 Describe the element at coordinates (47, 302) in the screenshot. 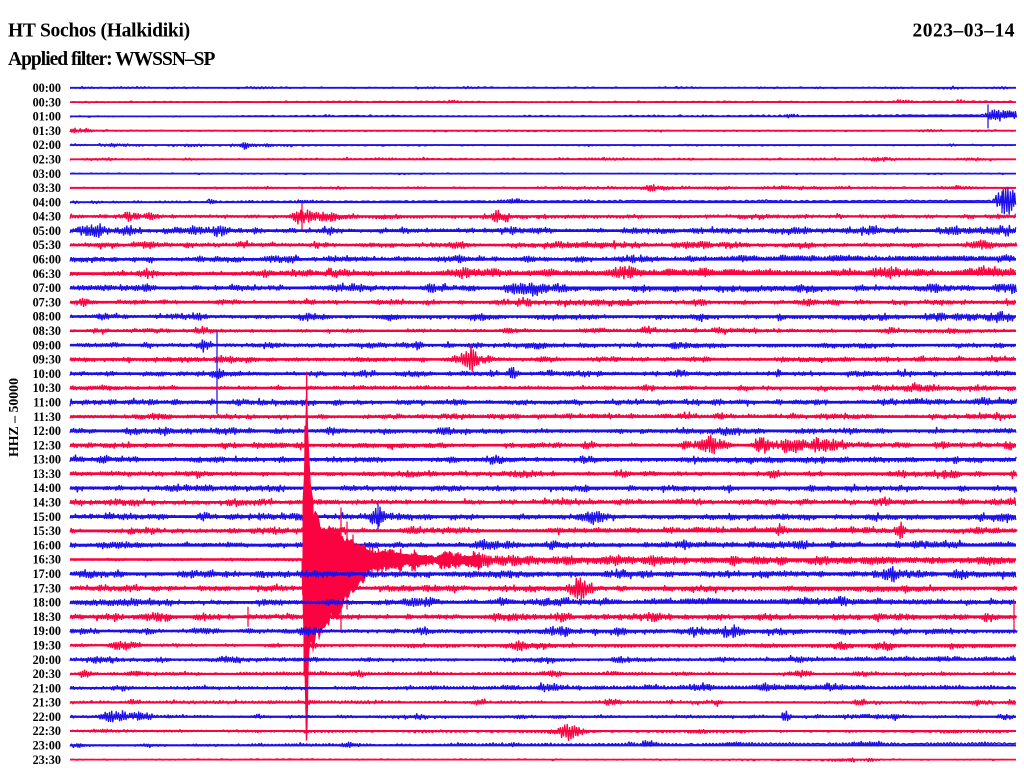

I see `svg-text: 07:30` at that location.